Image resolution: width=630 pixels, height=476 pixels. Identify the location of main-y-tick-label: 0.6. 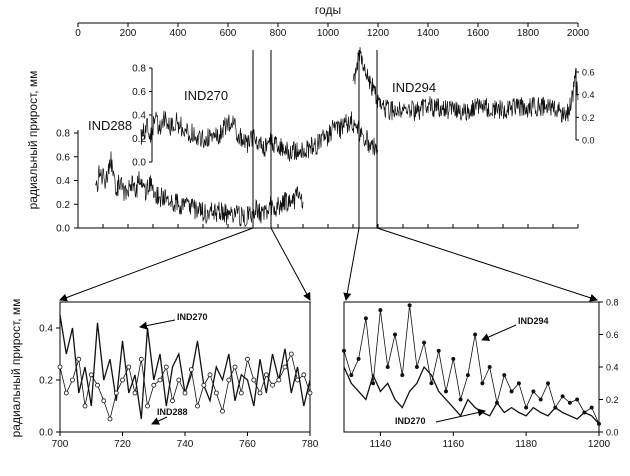
(63, 157).